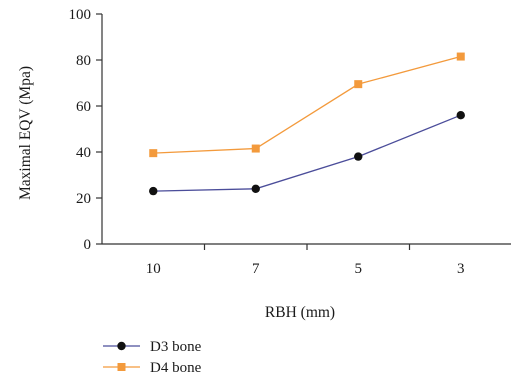  I want to click on x-axis-title: RBH (mm), so click(300, 312).